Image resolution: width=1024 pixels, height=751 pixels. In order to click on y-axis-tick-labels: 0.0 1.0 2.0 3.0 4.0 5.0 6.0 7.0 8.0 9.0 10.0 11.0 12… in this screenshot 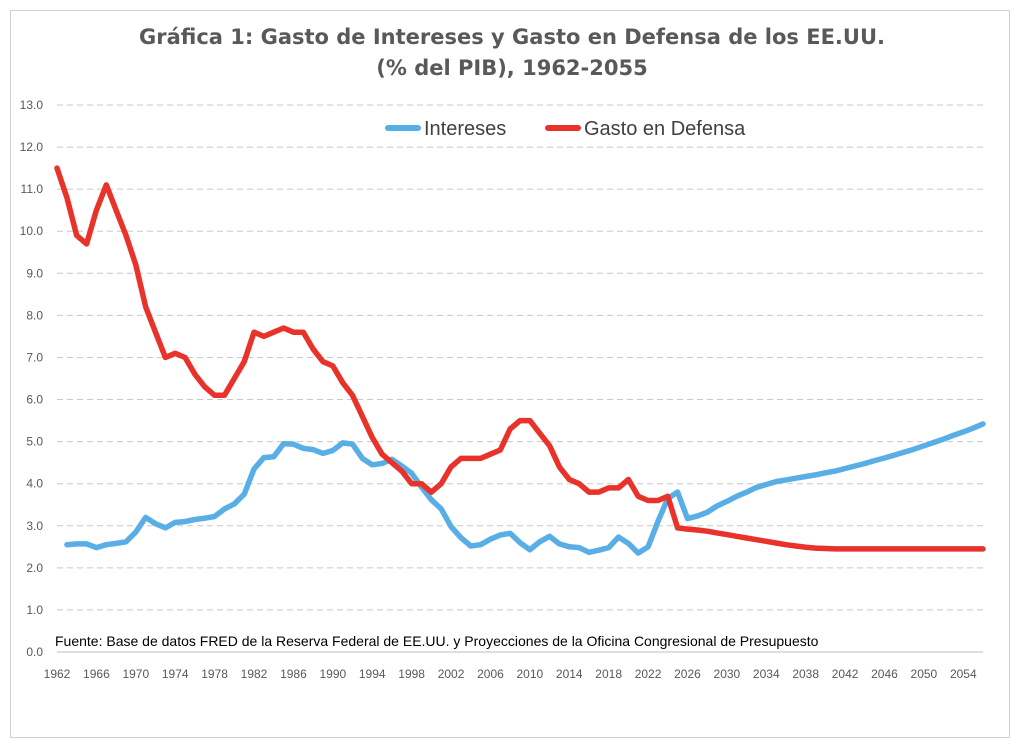, I will do `click(32, 378)`.